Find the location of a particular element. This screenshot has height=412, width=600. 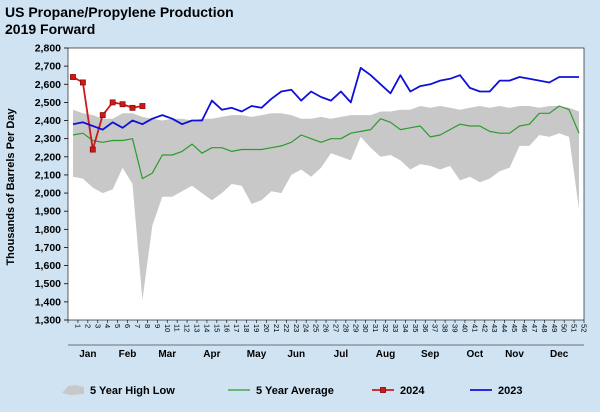

y-tick-label: 1,300 is located at coordinates (48, 321).